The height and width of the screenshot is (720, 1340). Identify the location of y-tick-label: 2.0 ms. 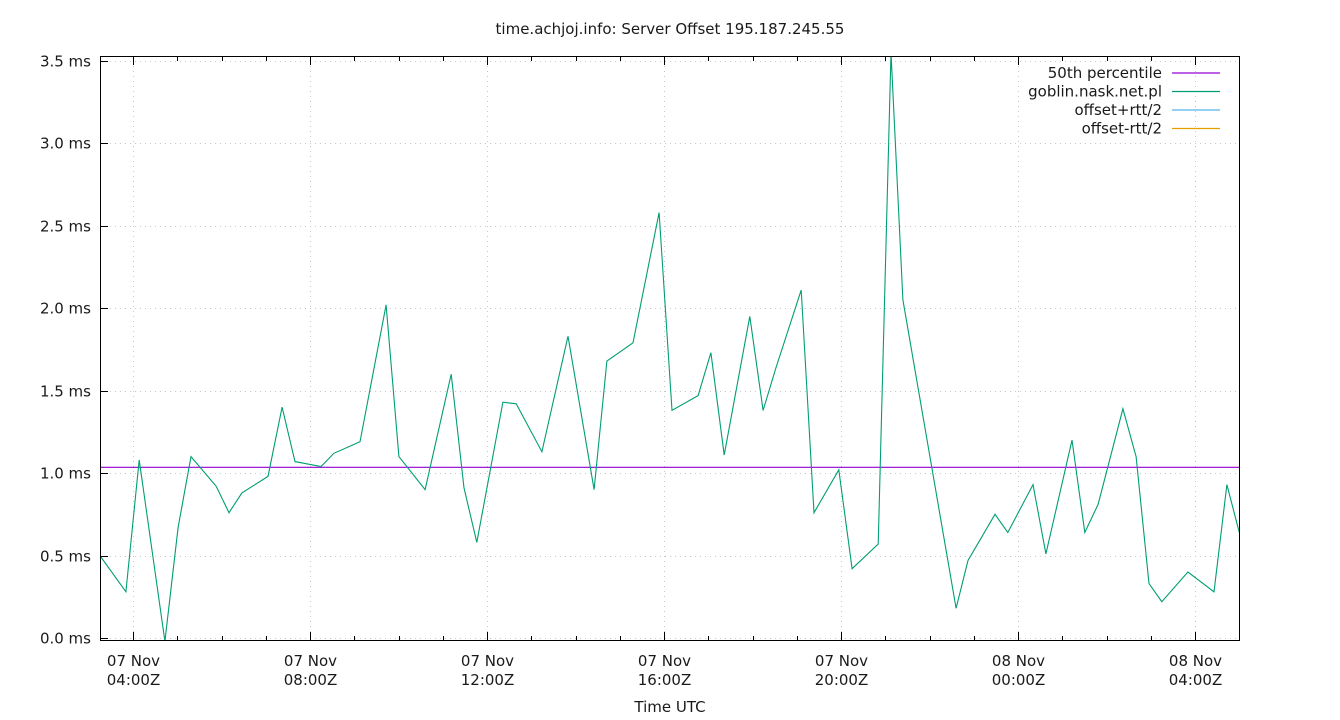
(65, 309).